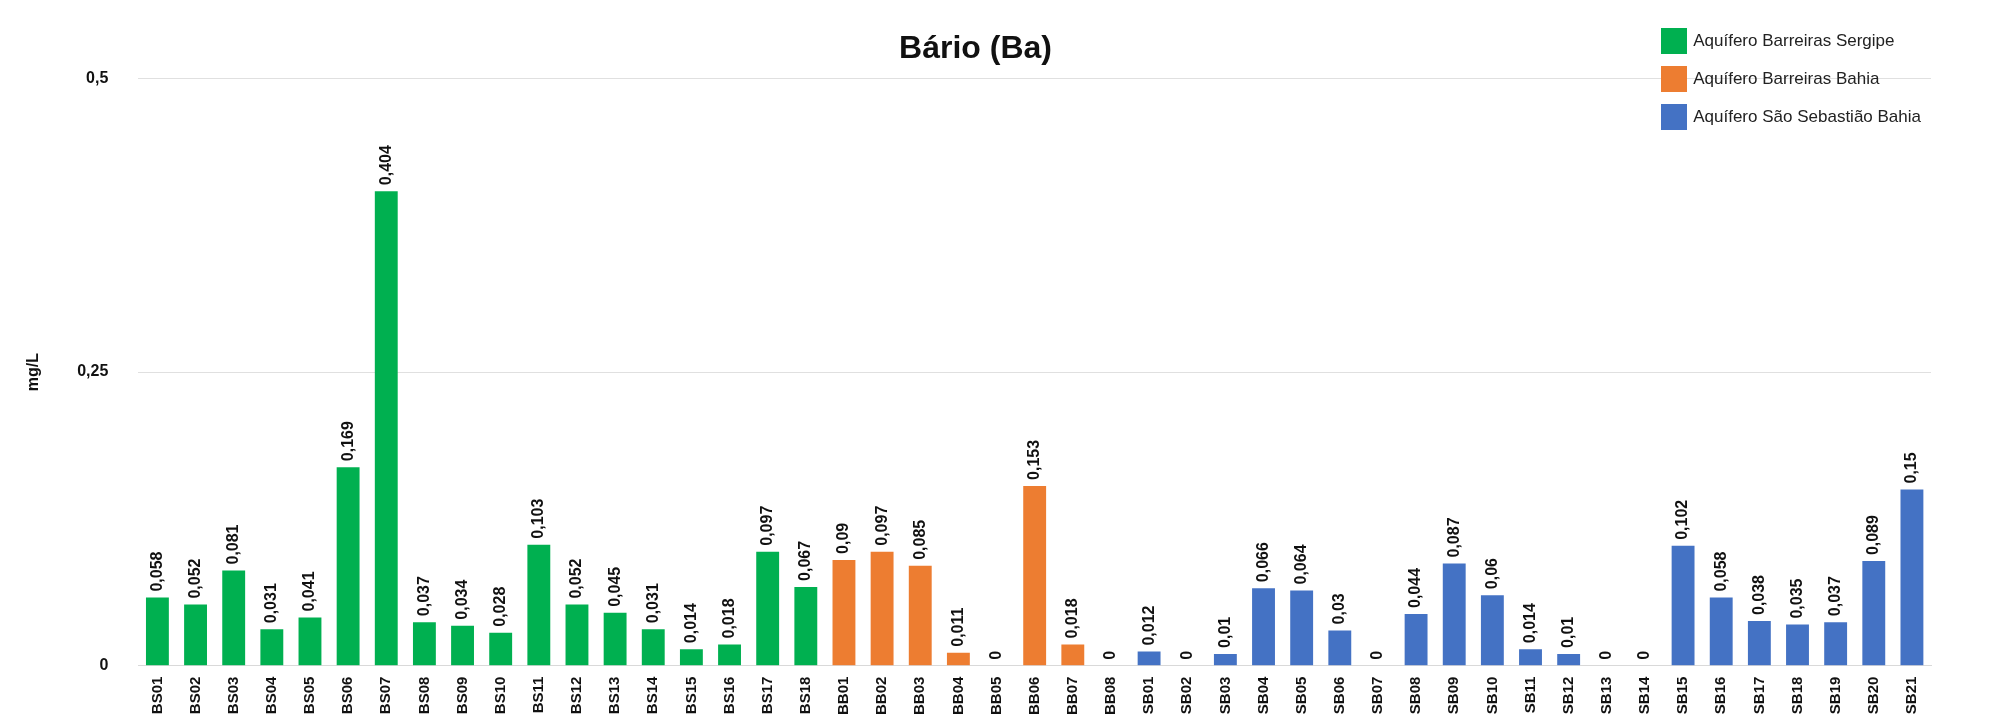  I want to click on x-tick-label: BS02, so click(194, 695).